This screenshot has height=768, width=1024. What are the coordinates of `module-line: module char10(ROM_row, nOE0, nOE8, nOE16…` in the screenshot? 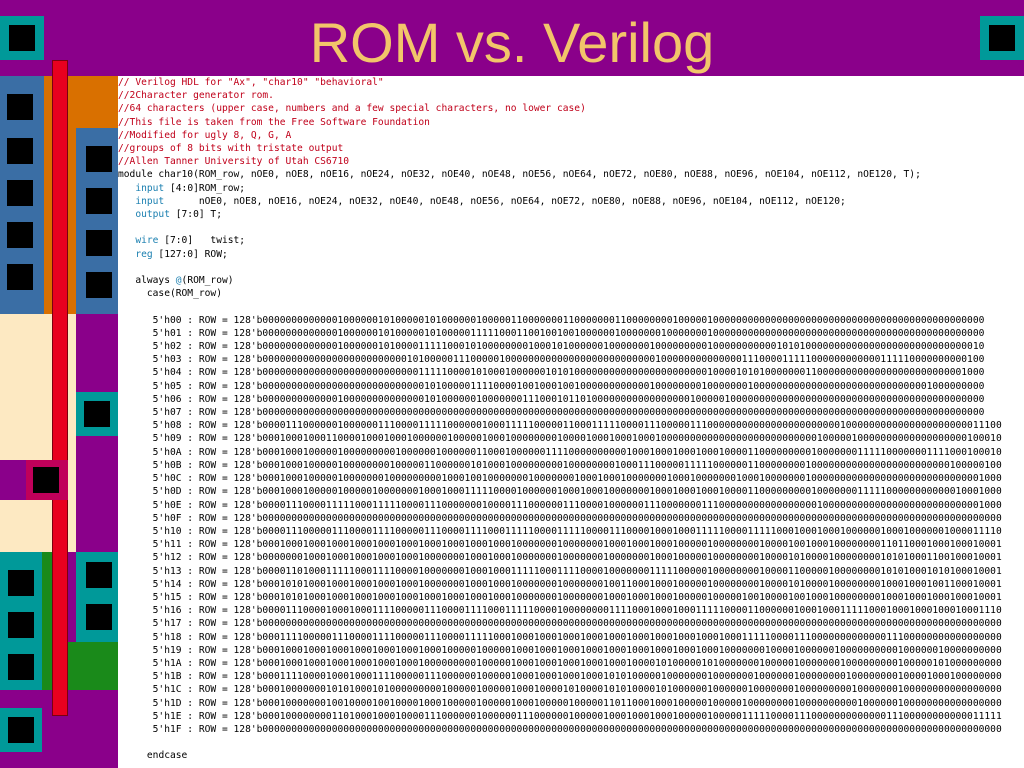 It's located at (519, 175).